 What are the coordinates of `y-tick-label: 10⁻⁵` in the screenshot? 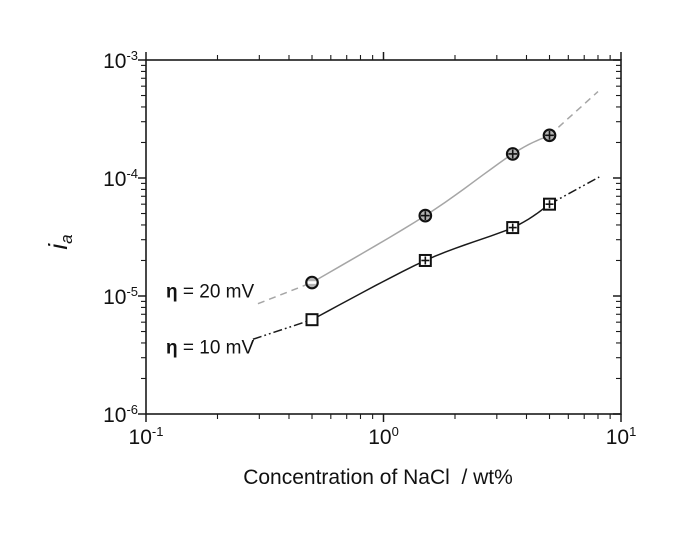 It's located at (120, 296).